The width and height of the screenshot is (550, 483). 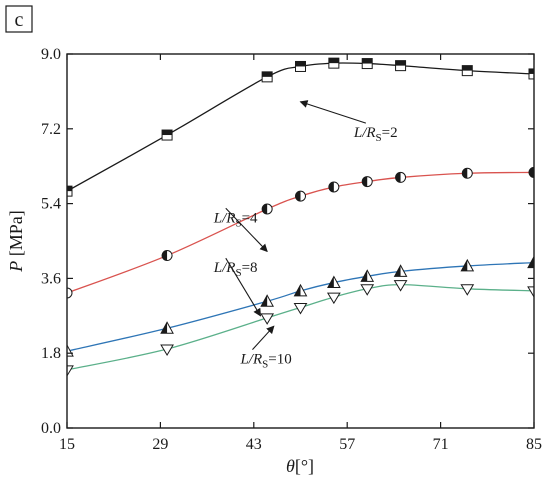 I want to click on y-axis-label-p: P, so click(x=16, y=267).